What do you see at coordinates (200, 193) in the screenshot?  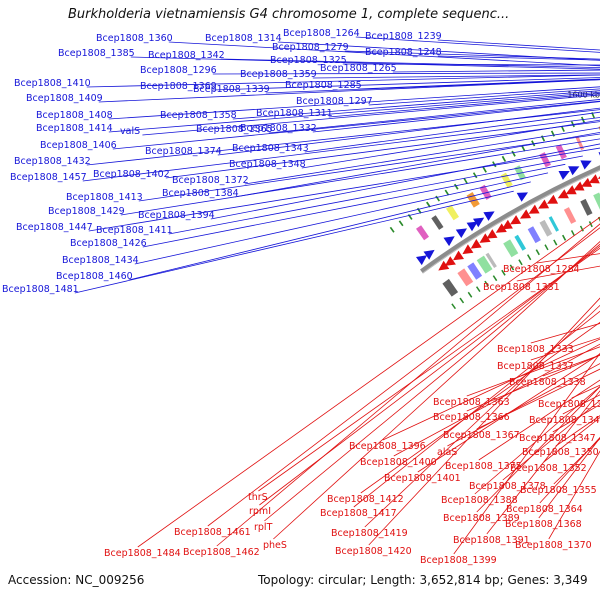 I see `forward-gene-label: Bcep1808_1384` at bounding box center [200, 193].